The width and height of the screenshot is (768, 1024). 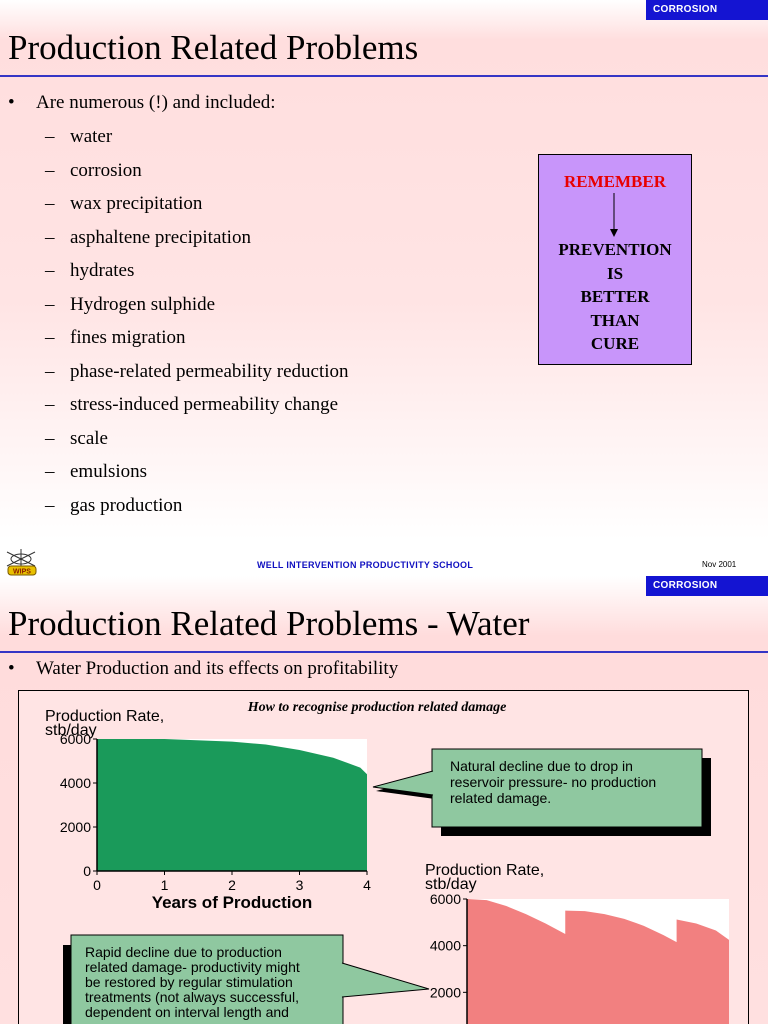 I want to click on slide-date: Nov 2001, so click(x=719, y=564).